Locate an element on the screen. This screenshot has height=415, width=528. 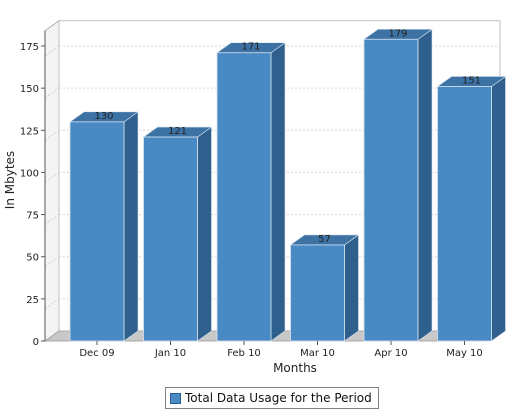
data-label: 57 is located at coordinates (324, 239).